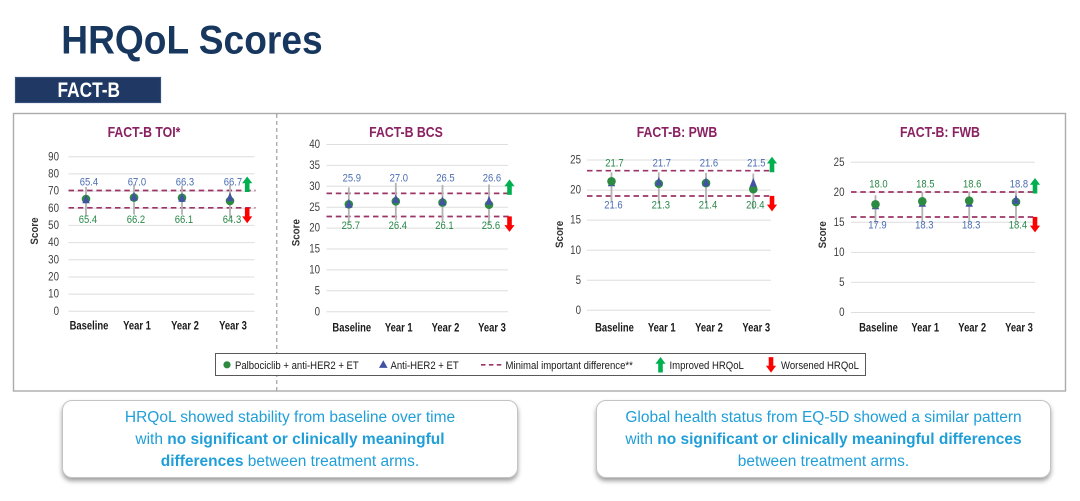 The image size is (1080, 501). What do you see at coordinates (232, 220) in the screenshot?
I see `svg-text: 64.3` at bounding box center [232, 220].